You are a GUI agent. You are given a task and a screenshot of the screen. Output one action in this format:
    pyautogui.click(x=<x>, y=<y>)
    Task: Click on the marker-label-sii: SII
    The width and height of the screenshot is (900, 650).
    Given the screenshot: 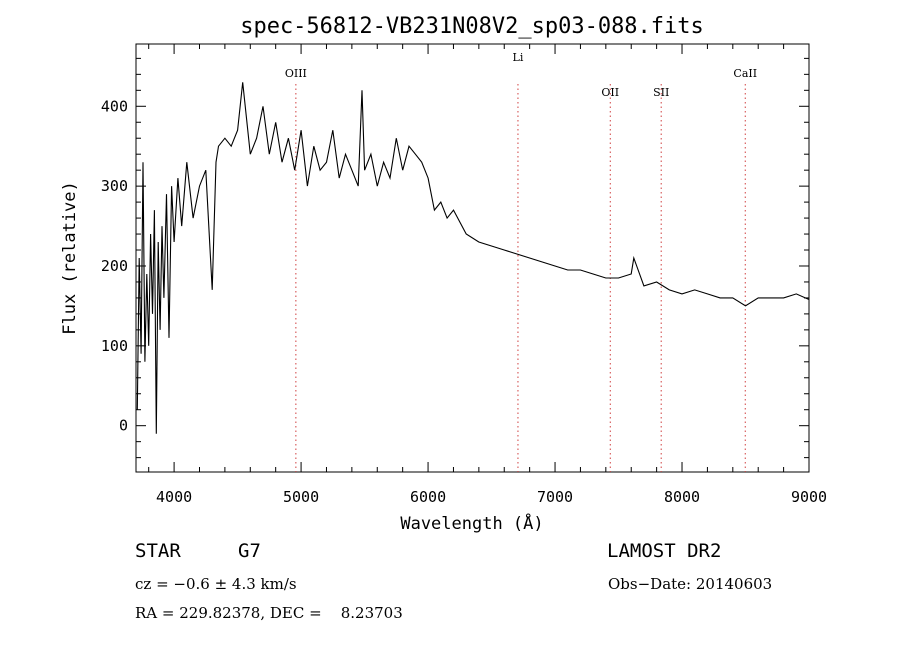 What is the action you would take?
    pyautogui.click(x=661, y=92)
    